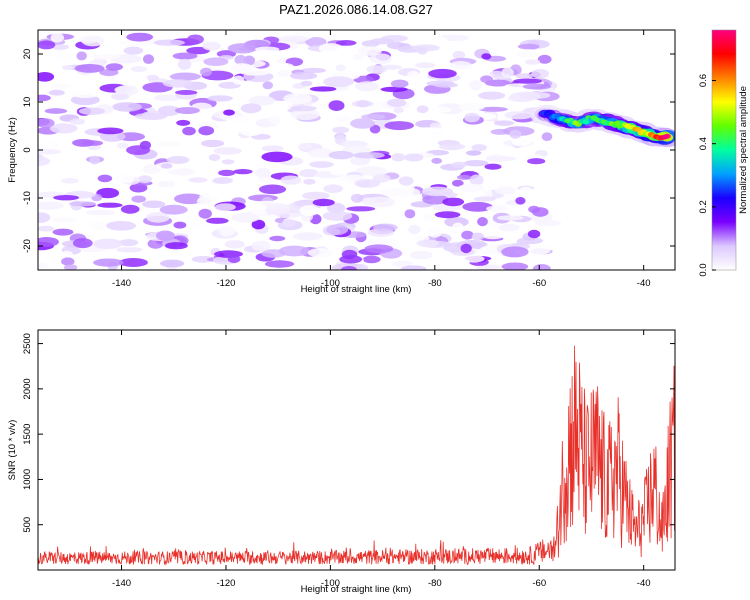 The width and height of the screenshot is (750, 600). What do you see at coordinates (356, 289) in the screenshot?
I see `spectrogram-x-label: Height of straight line (km)` at bounding box center [356, 289].